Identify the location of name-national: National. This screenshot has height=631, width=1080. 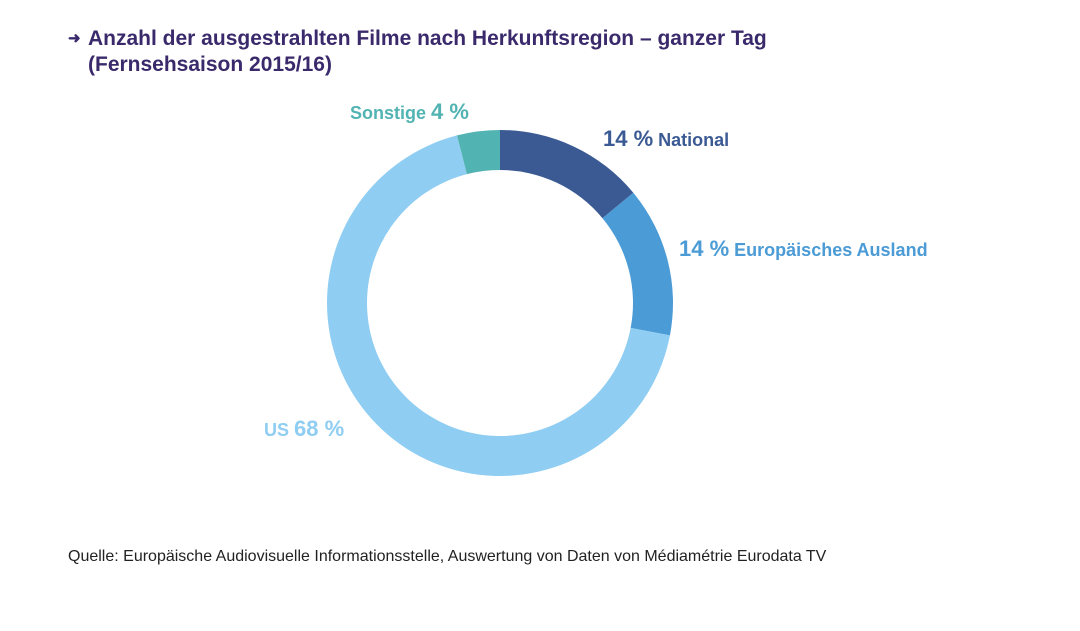
(694, 140).